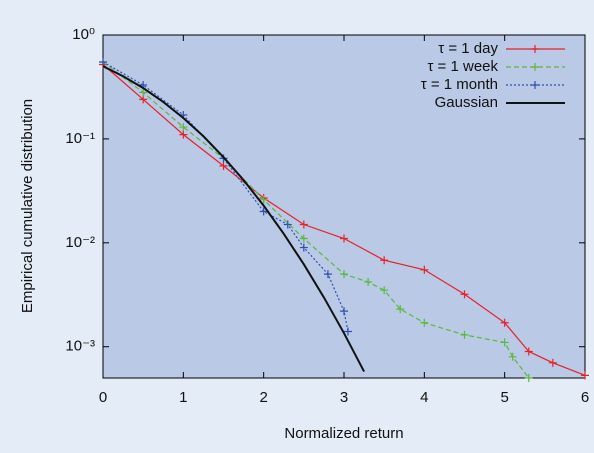 This screenshot has width=594, height=453. I want to click on x-axis-label: Normalized return, so click(343, 433).